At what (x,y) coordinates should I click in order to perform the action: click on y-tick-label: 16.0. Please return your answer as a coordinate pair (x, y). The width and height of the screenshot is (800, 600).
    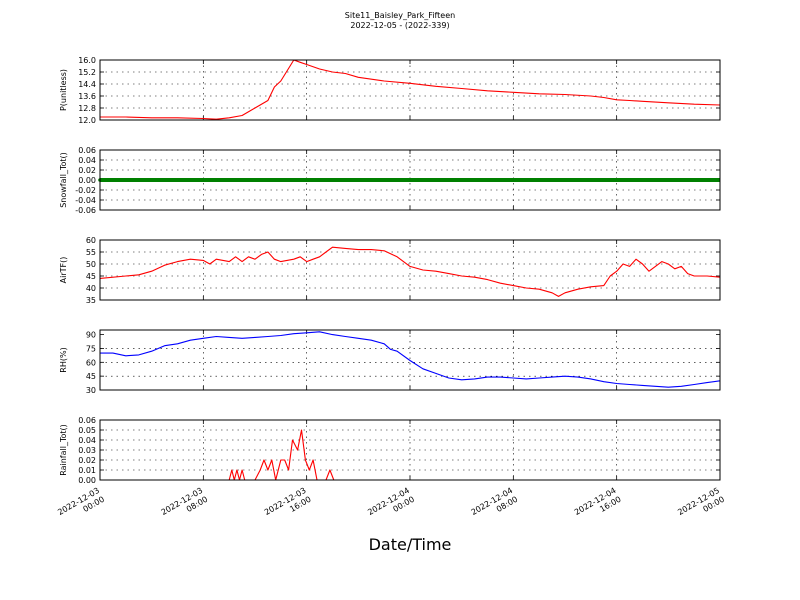
    Looking at the image, I should click on (87, 60).